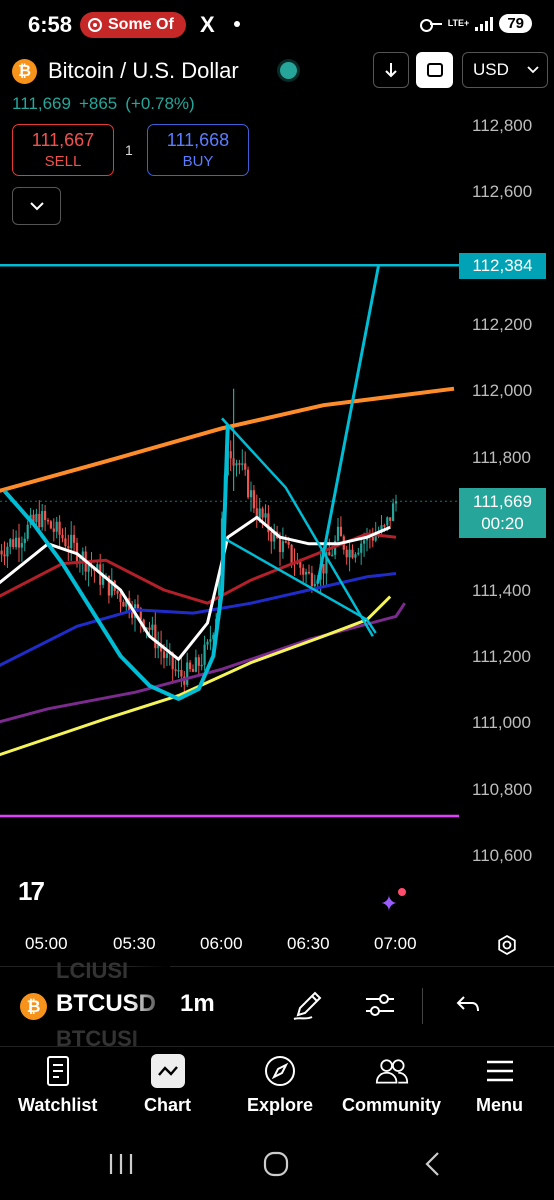 This screenshot has height=1200, width=554. I want to click on bitcoin-logo-icon: ₿, so click(24, 71).